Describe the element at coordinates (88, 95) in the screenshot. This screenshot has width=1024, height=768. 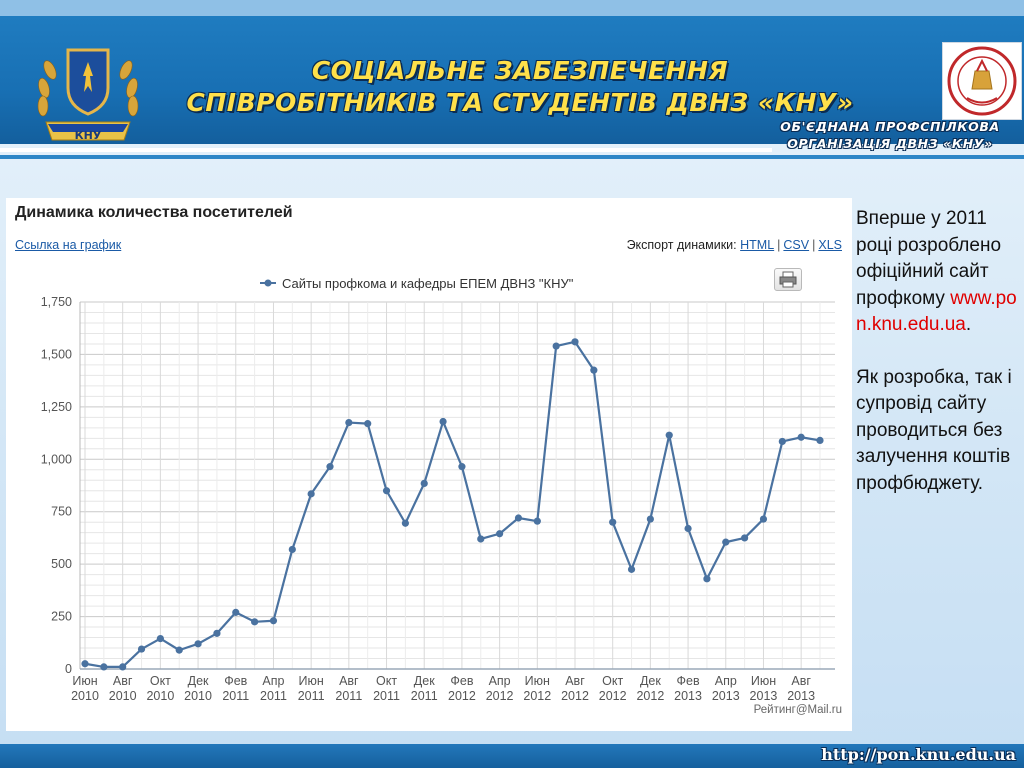
I see `university-emblem-icon: КНУ` at that location.